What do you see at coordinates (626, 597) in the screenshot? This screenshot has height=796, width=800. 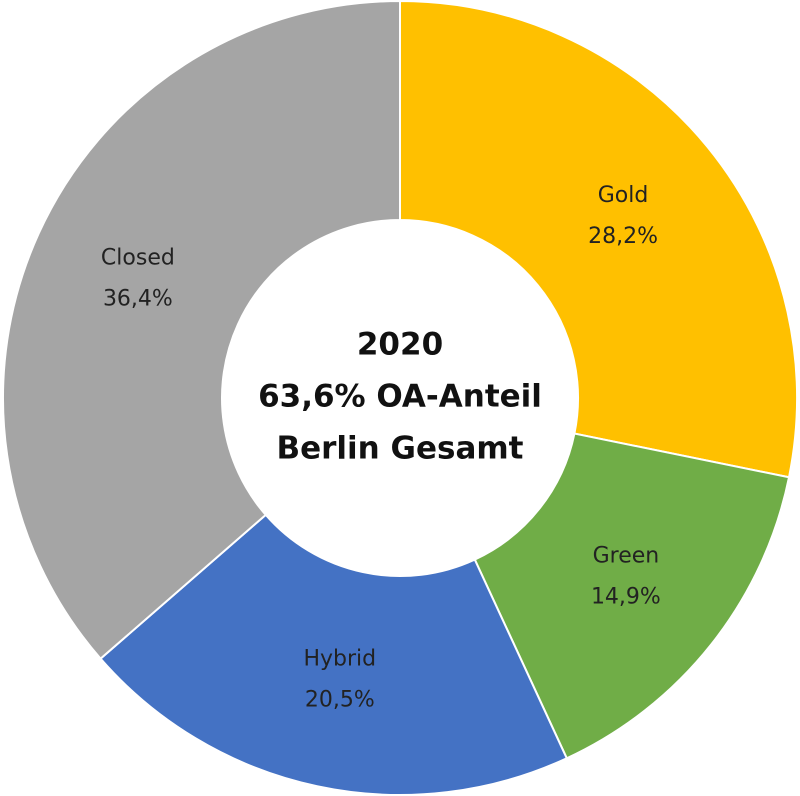 I see `value-label: 14,9%` at bounding box center [626, 597].